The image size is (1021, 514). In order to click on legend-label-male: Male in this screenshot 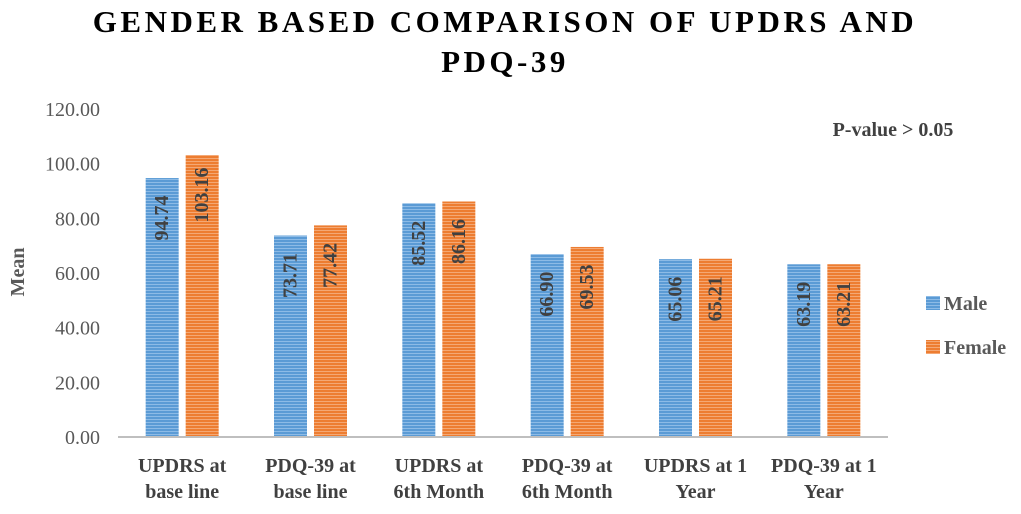, I will do `click(965, 304)`.